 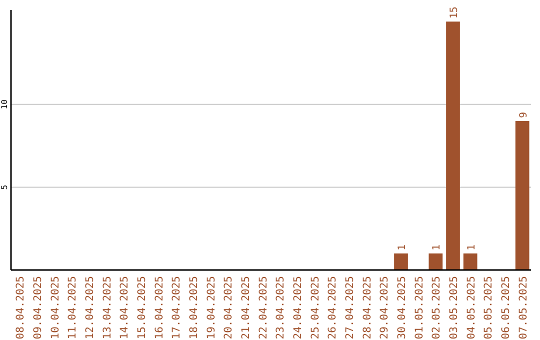 What do you see at coordinates (228, 308) in the screenshot?
I see `x-tick-label: 20.04.2025` at bounding box center [228, 308].